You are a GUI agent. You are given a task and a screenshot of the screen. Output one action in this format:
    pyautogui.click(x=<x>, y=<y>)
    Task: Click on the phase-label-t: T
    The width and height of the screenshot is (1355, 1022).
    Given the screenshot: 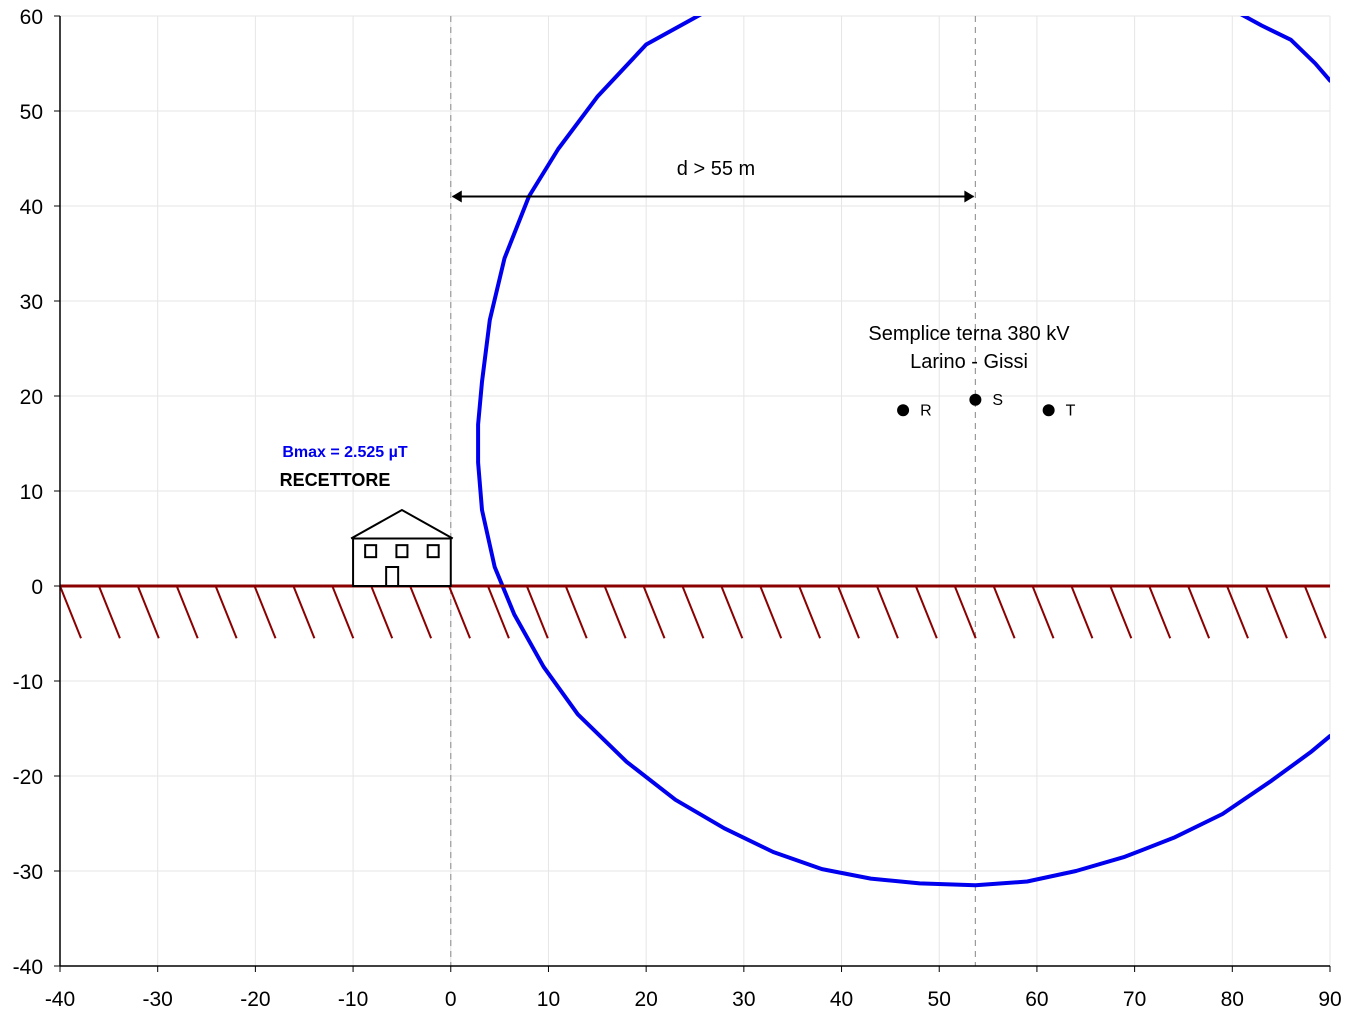 What is the action you would take?
    pyautogui.click(x=1071, y=410)
    